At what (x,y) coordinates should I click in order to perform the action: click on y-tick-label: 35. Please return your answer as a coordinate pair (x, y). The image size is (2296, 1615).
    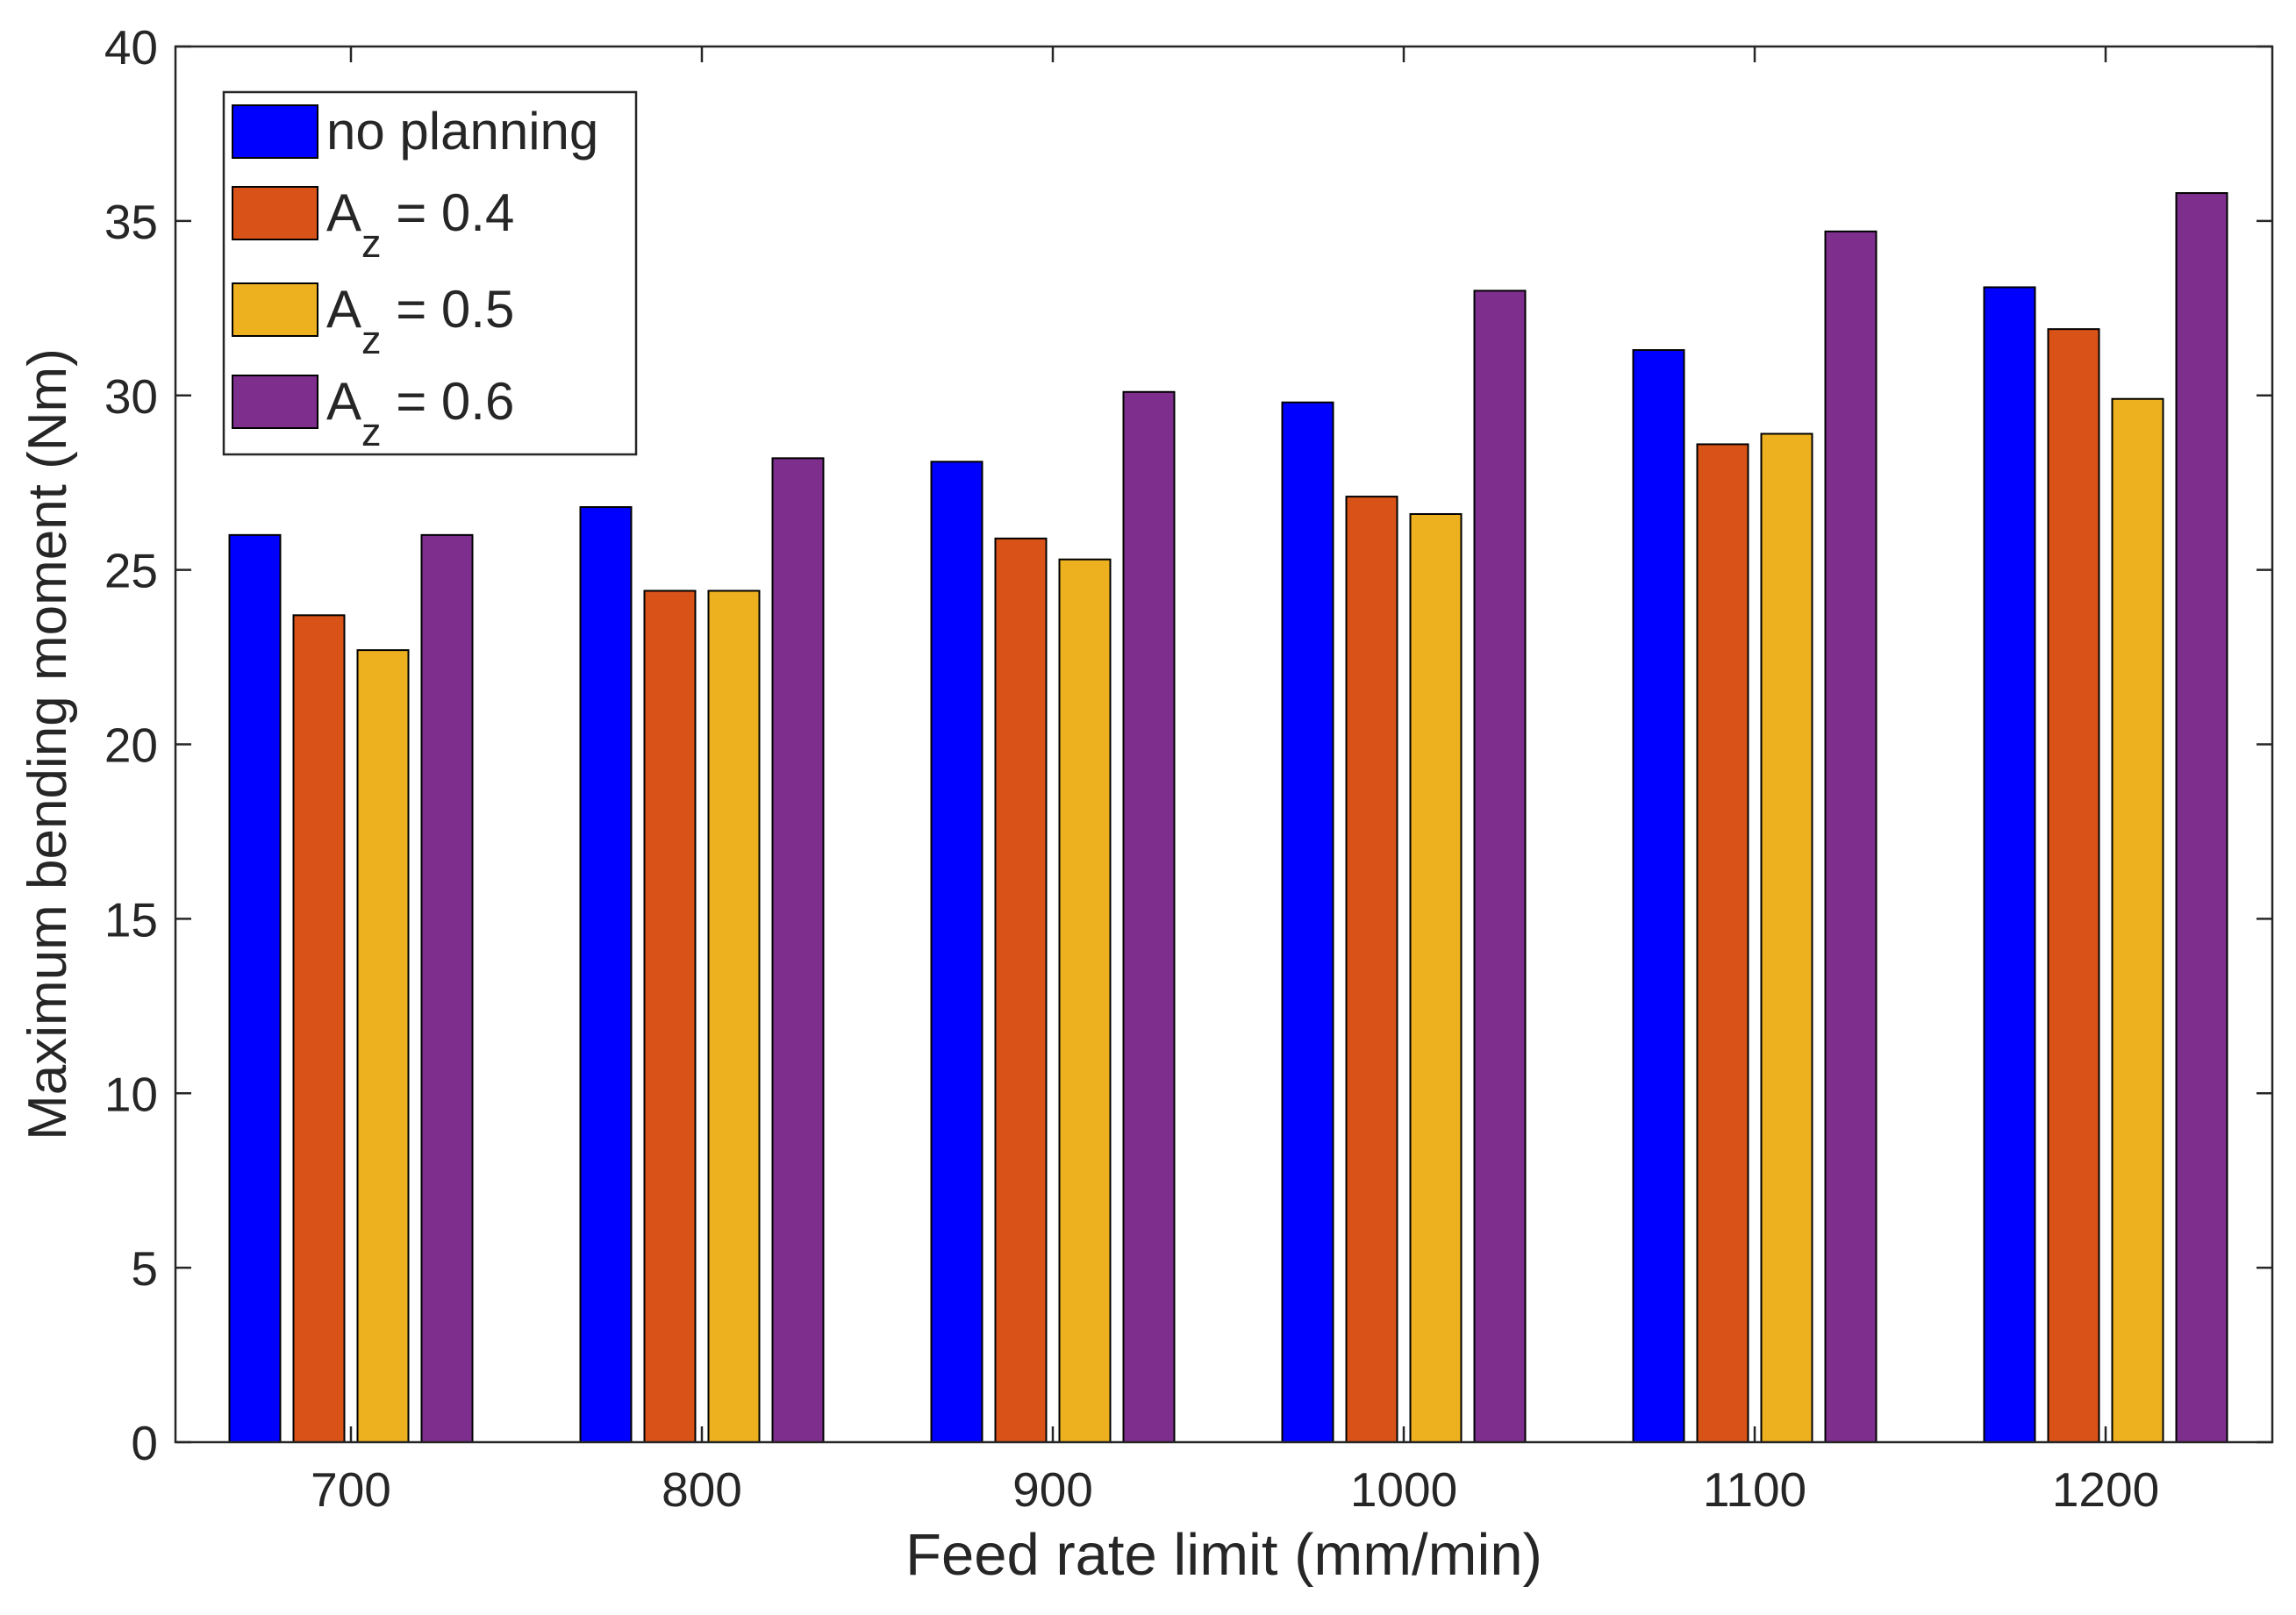
    Looking at the image, I should click on (131, 222).